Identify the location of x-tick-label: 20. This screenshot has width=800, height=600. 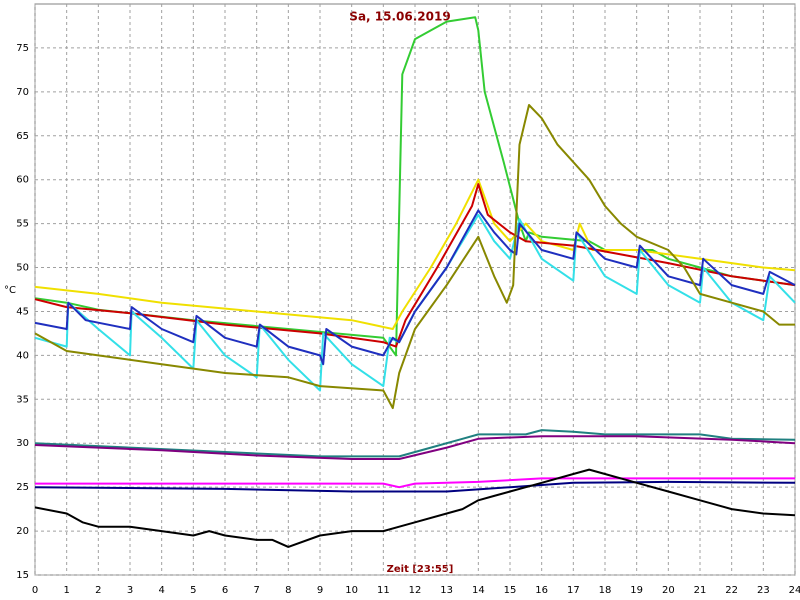
(668, 590).